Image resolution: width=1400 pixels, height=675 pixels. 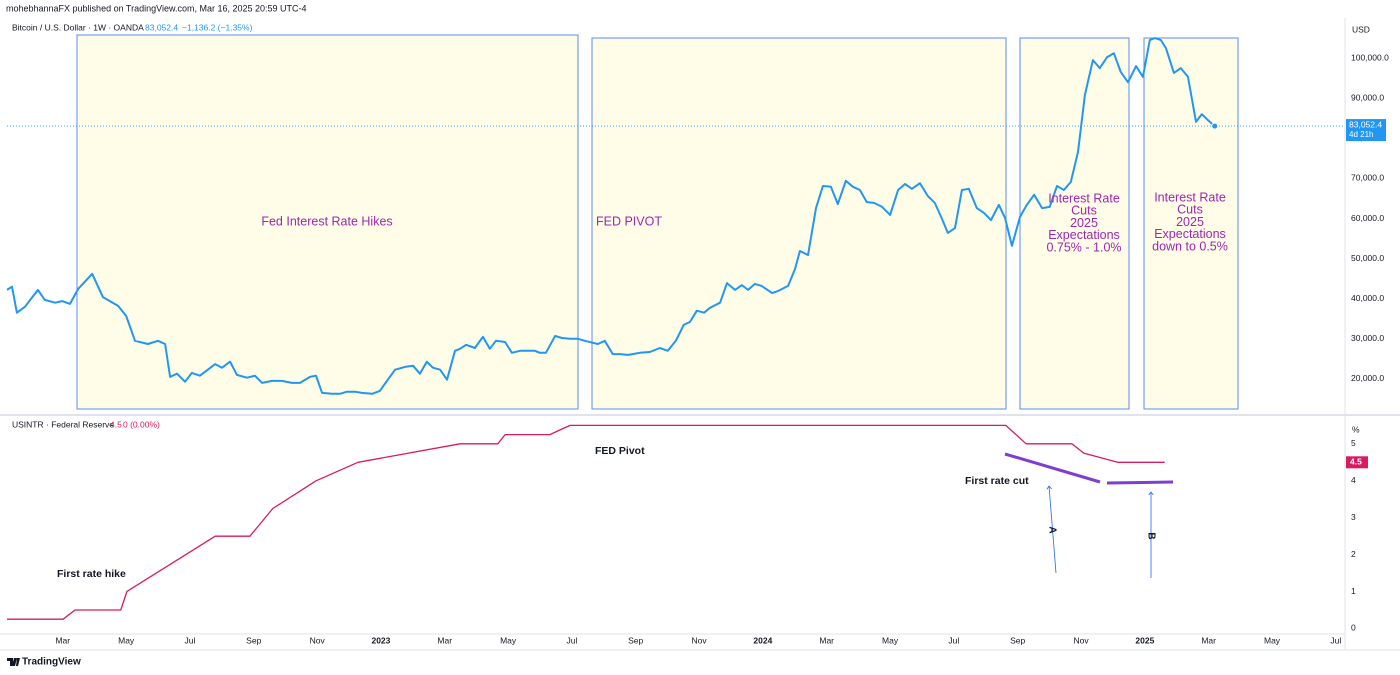 I want to click on annotation-label: FED Pivot, so click(x=620, y=451).